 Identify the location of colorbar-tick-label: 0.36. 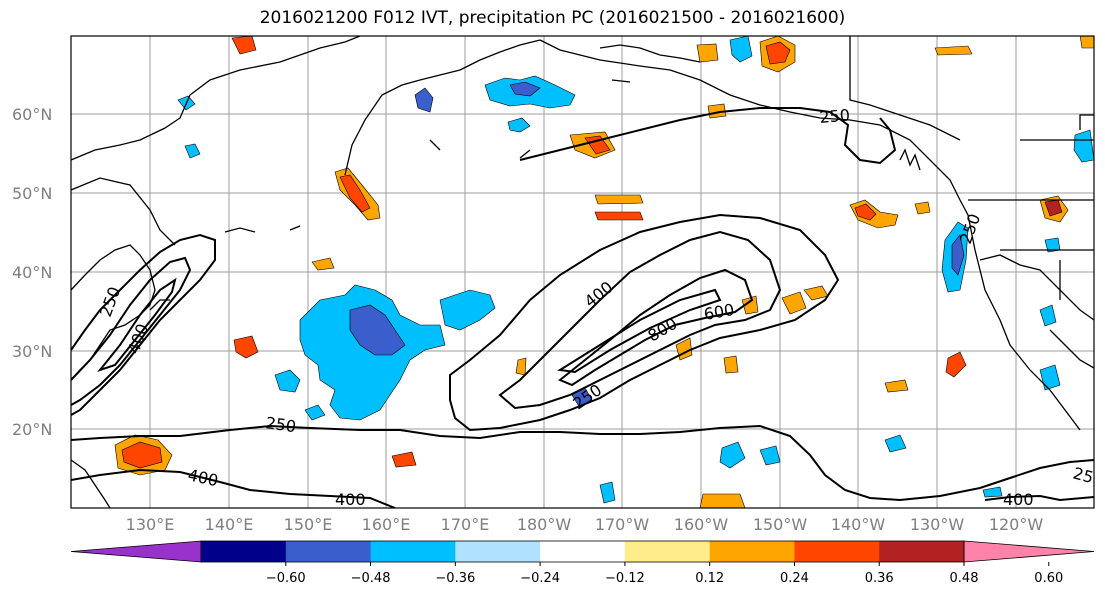
(879, 578).